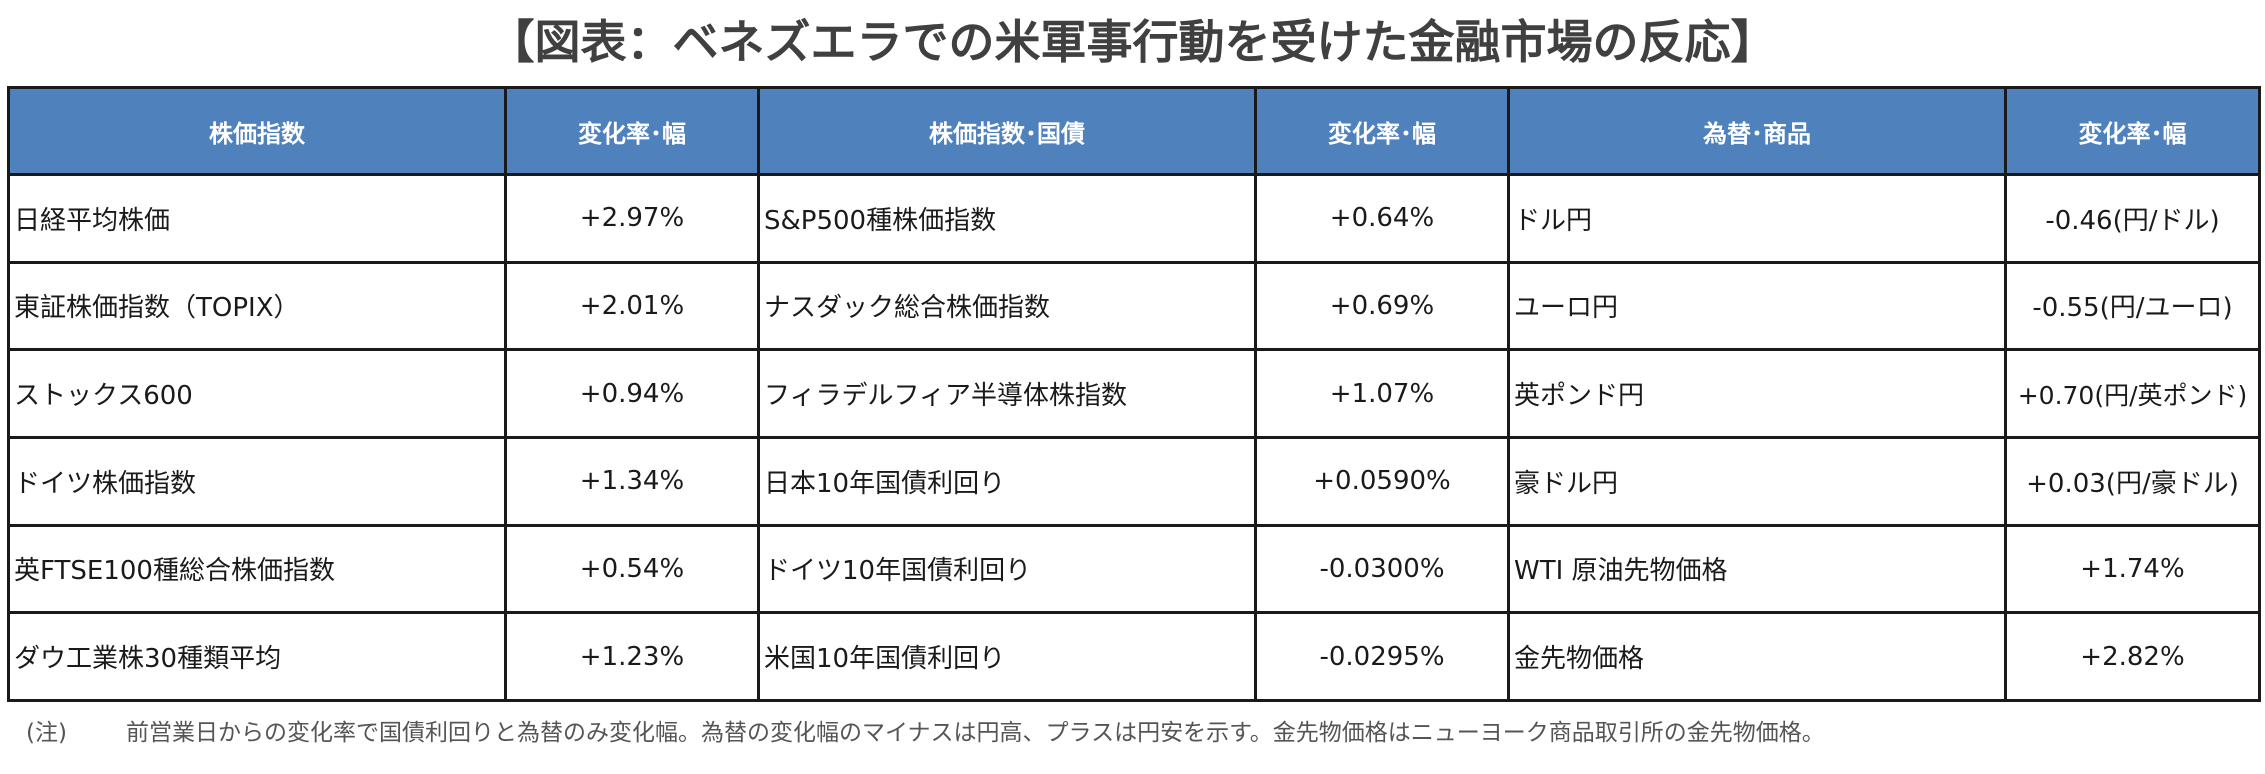 The image size is (2265, 774). What do you see at coordinates (632, 306) in the screenshot?
I see `table-cell: +2.01%` at bounding box center [632, 306].